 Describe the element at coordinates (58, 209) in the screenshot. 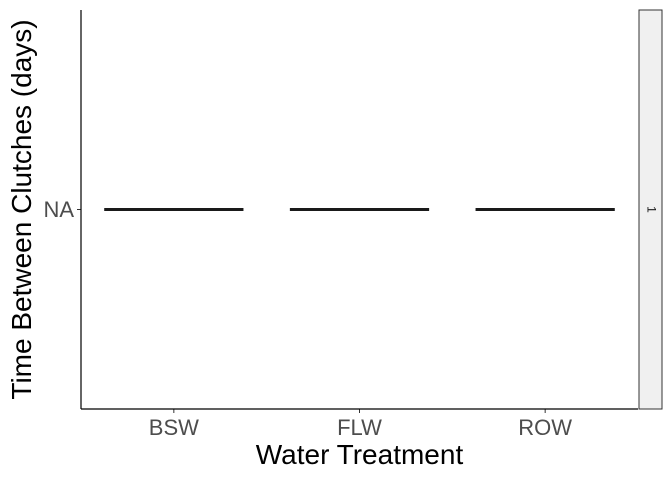

I see `y-tick-label: NA` at that location.